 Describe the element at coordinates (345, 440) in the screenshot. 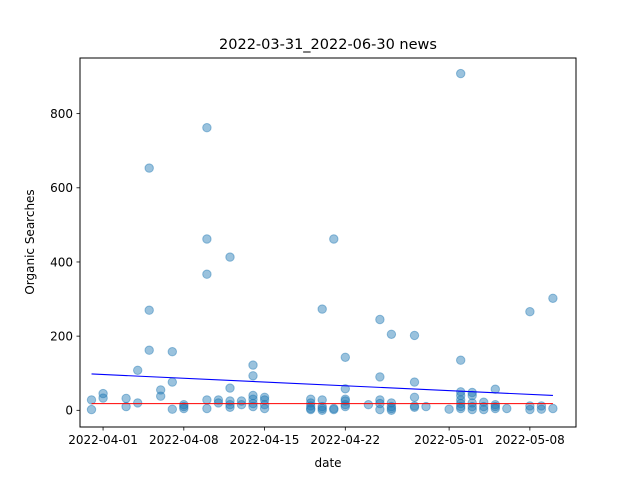

I see `x-tick-label: 2022-04-22` at that location.